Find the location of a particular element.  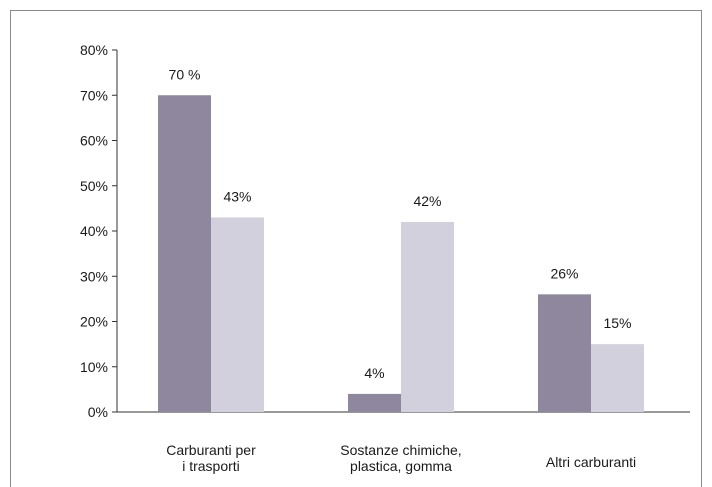

y-tick-label: 0% is located at coordinates (98, 412).